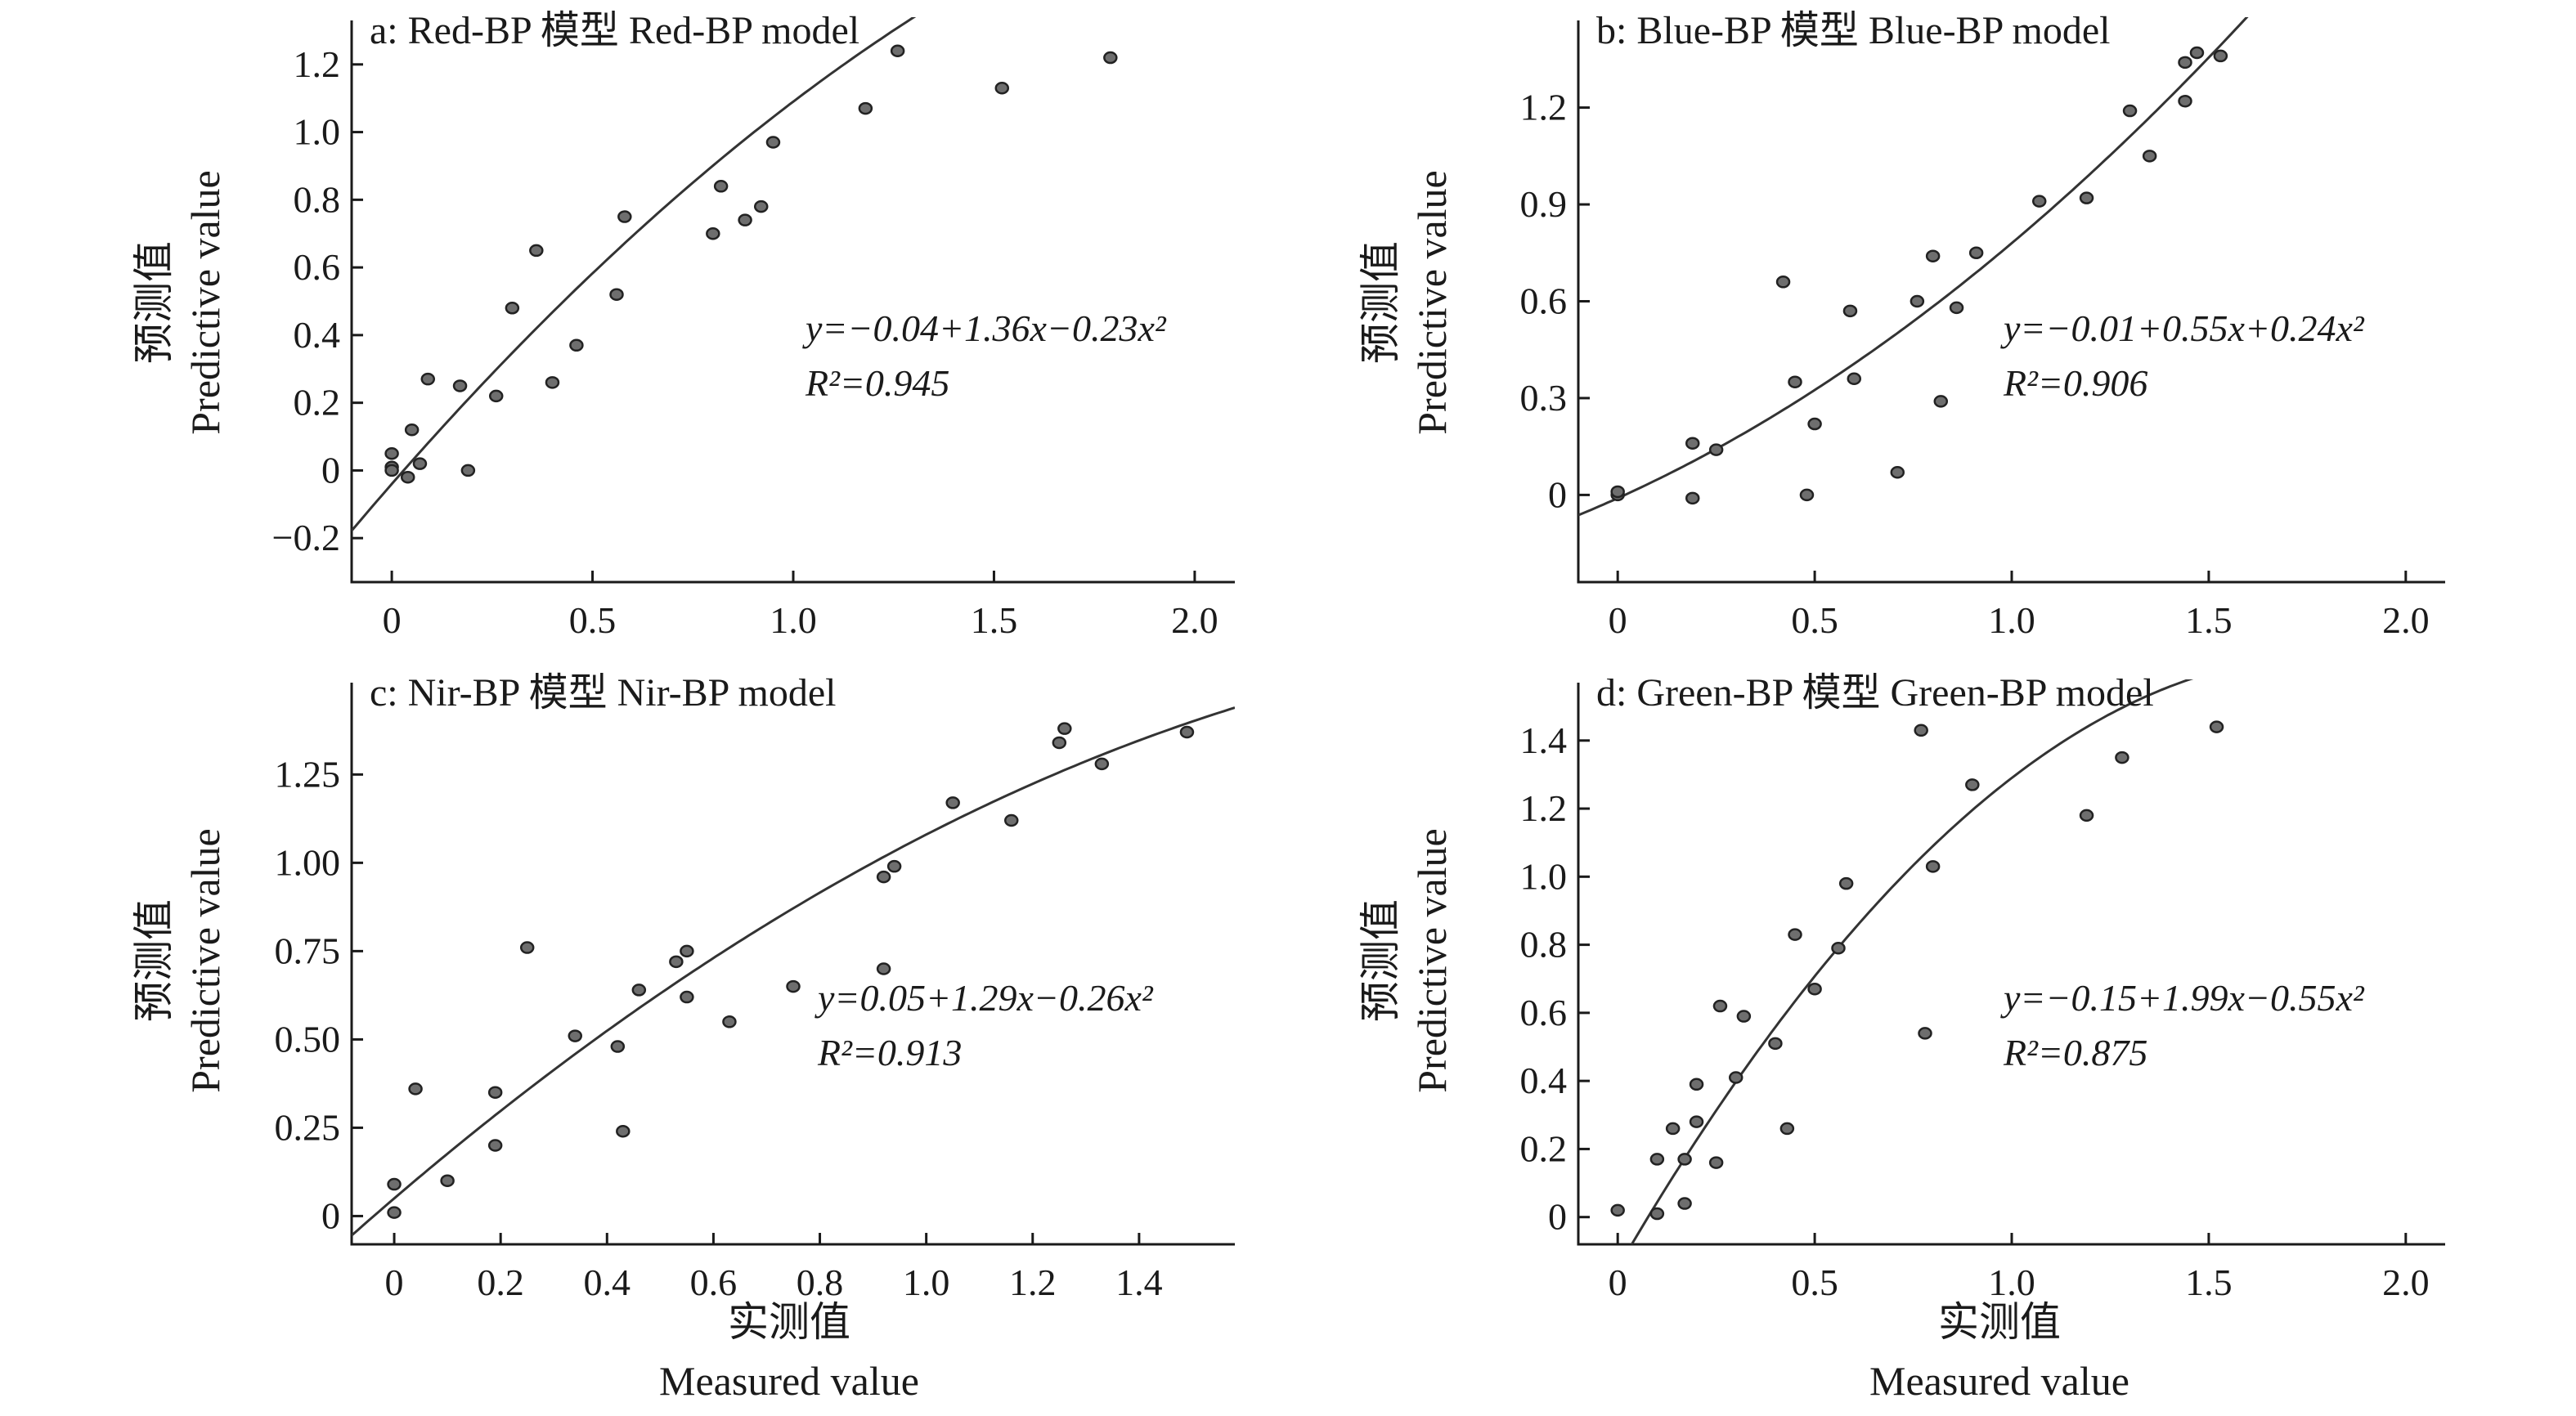  I want to click on axes-c, so click(793, 964).